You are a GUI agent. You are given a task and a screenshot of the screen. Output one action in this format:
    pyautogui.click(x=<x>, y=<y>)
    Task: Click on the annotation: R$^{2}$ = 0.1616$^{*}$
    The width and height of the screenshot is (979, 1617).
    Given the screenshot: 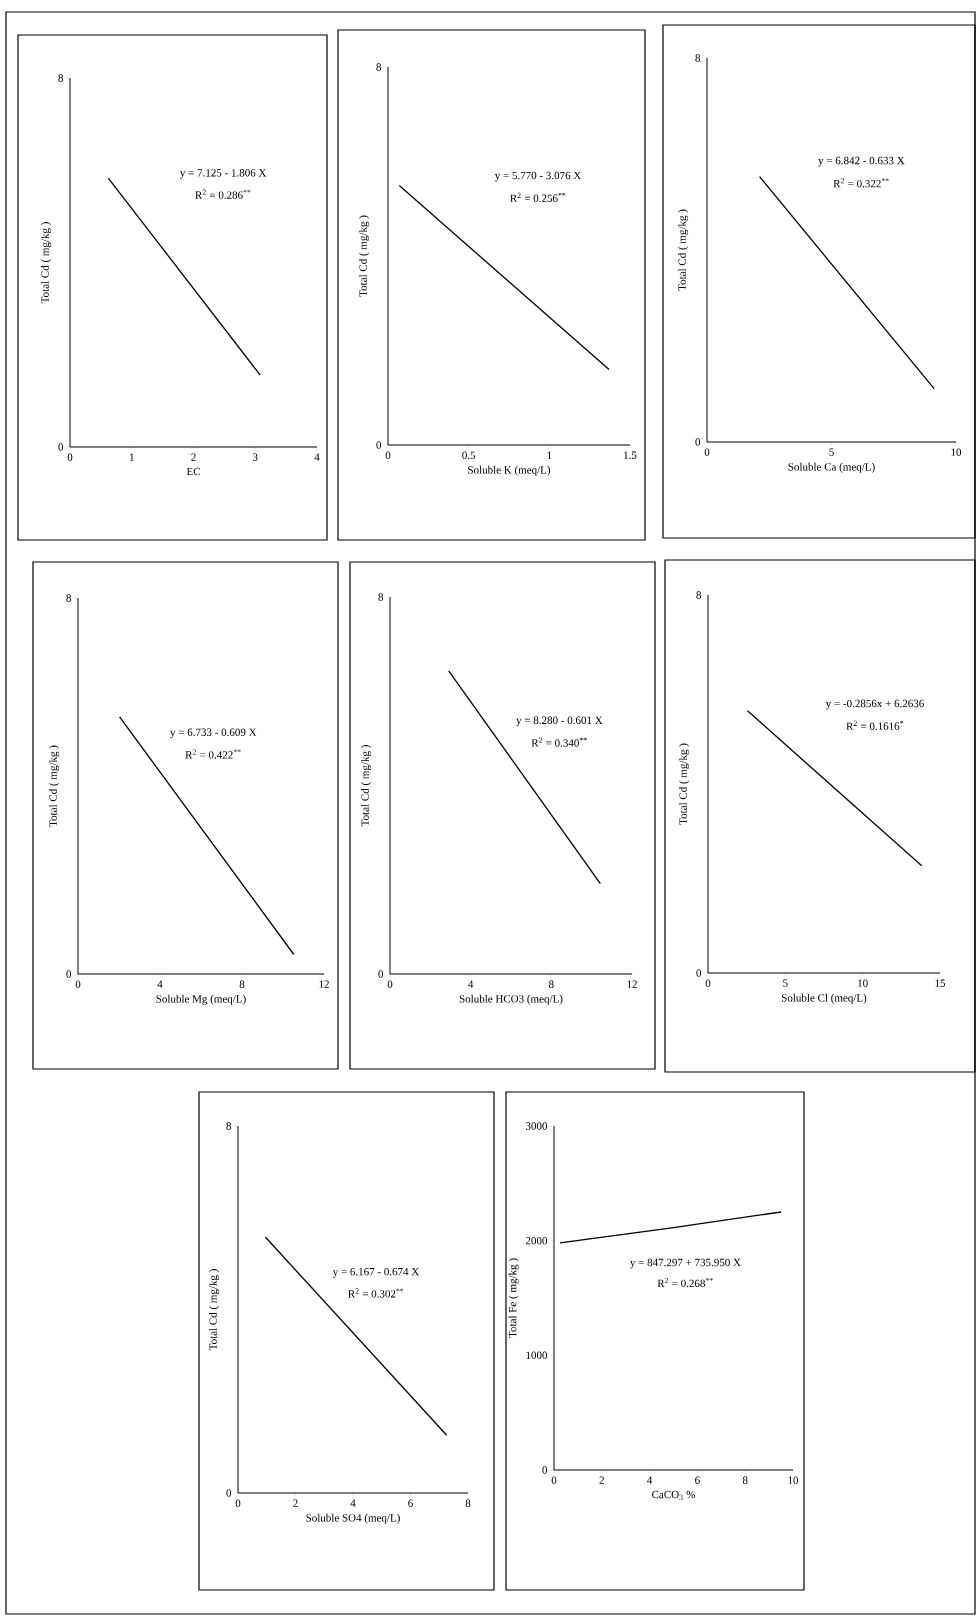 What is the action you would take?
    pyautogui.click(x=875, y=725)
    